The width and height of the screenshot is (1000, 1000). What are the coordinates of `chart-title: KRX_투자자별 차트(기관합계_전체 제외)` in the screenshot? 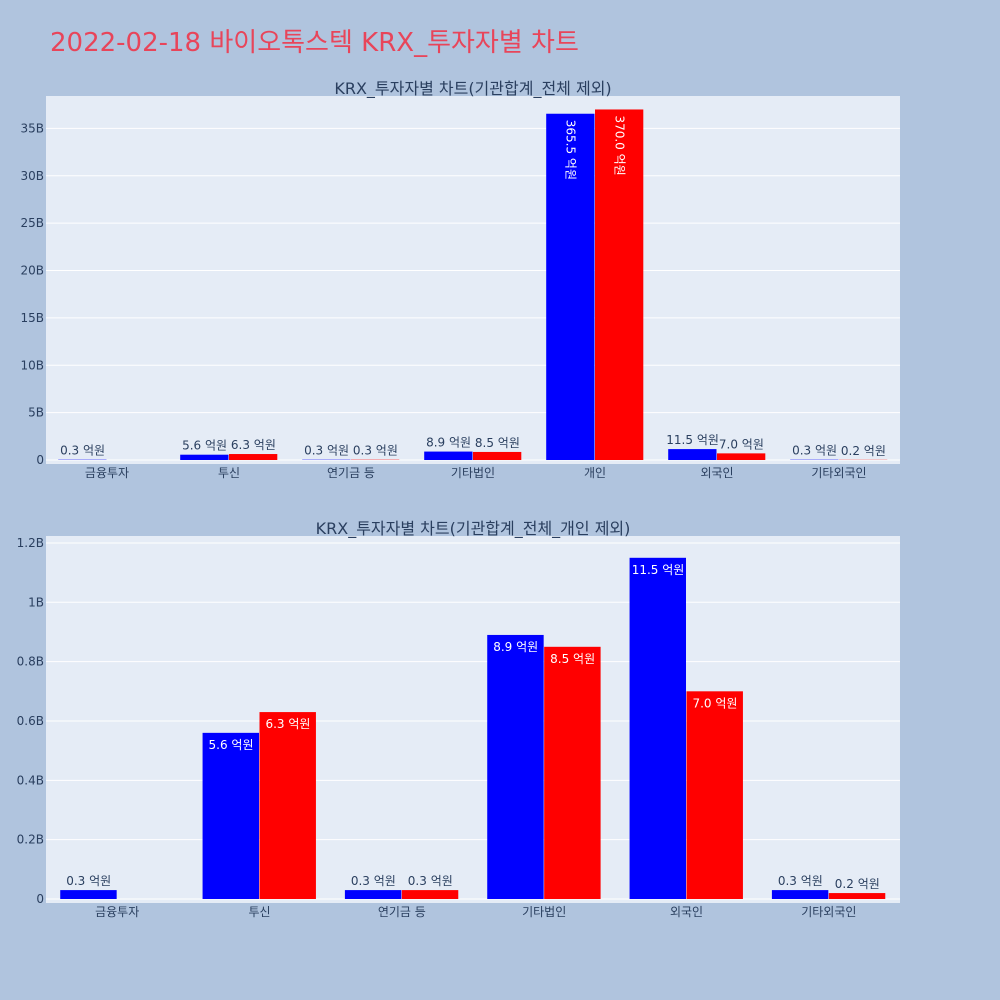 It's located at (472, 89).